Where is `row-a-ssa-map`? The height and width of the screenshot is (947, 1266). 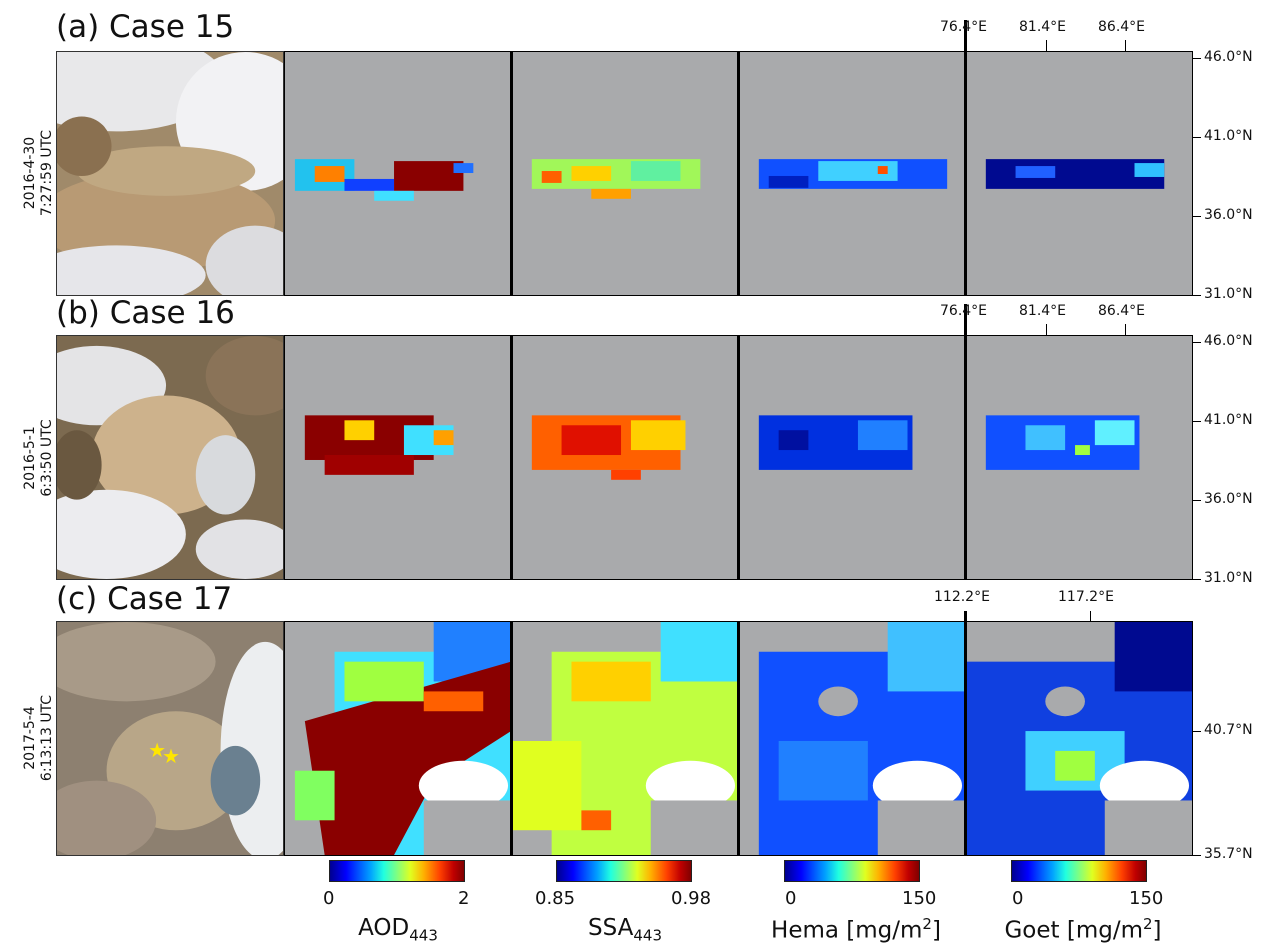 row-a-ssa-map is located at coordinates (625, 173).